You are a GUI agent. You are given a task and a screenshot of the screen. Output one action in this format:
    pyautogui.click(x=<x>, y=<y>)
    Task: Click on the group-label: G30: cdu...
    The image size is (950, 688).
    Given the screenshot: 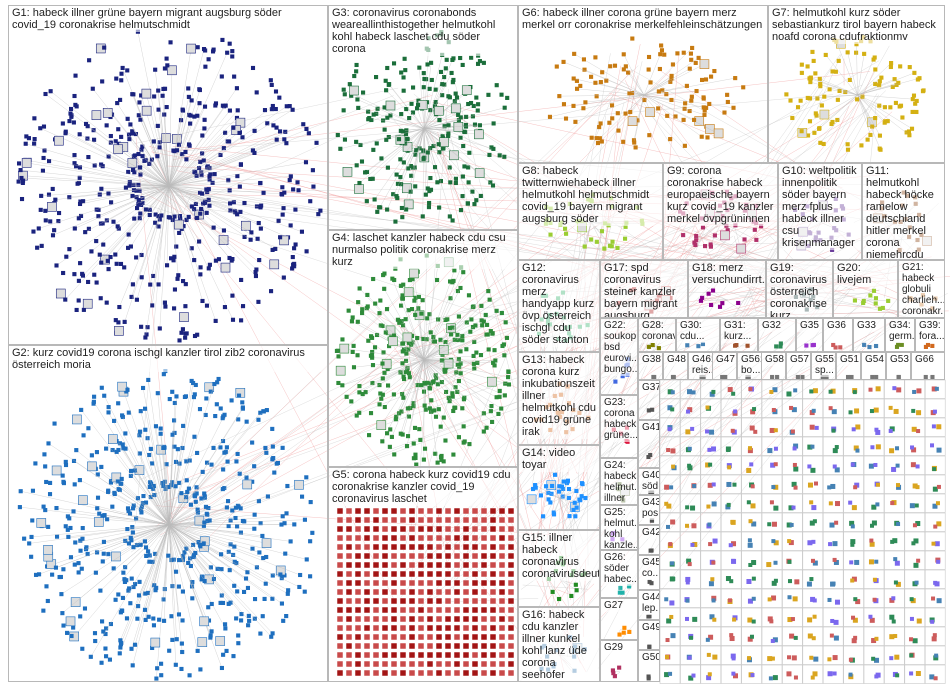 What is the action you would take?
    pyautogui.click(x=698, y=331)
    